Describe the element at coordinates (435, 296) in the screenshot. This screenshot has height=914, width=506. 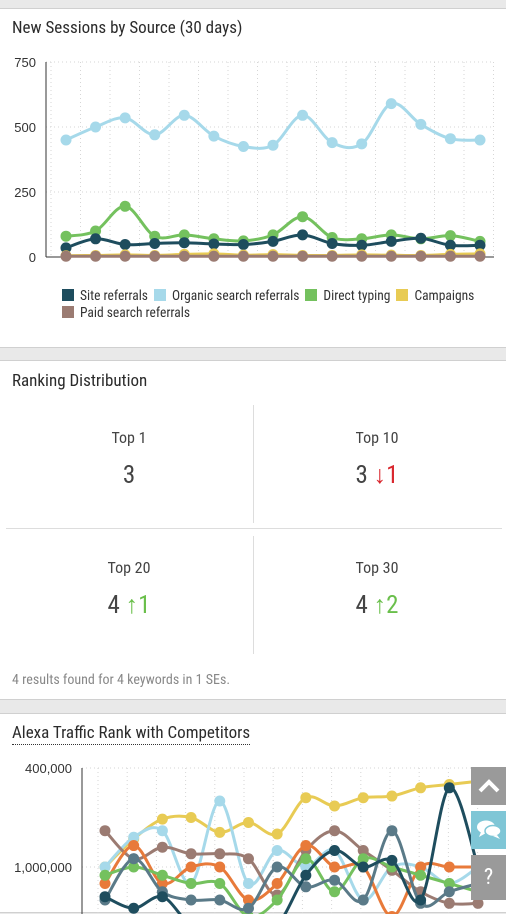
I see `legend-item: Campaigns` at that location.